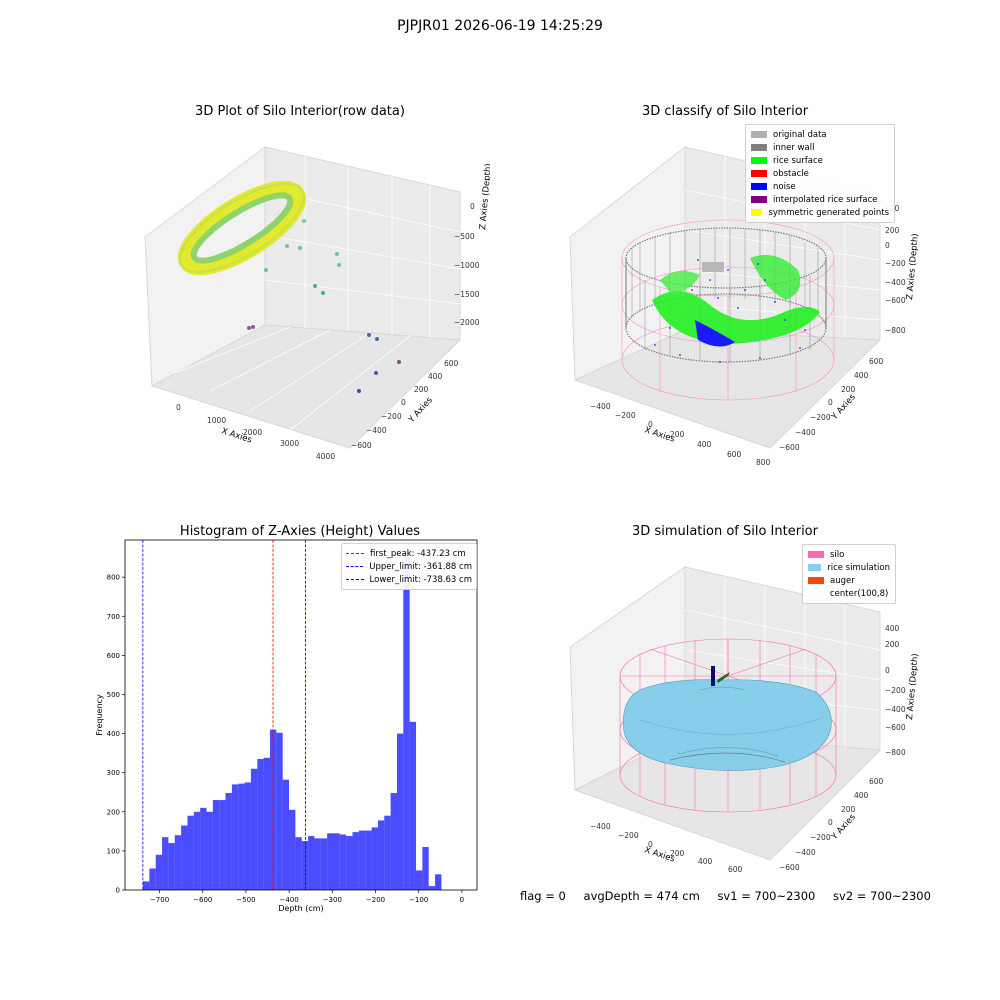 The height and width of the screenshot is (1000, 1000). I want to click on panel4-x-tick: 400, so click(705, 861).